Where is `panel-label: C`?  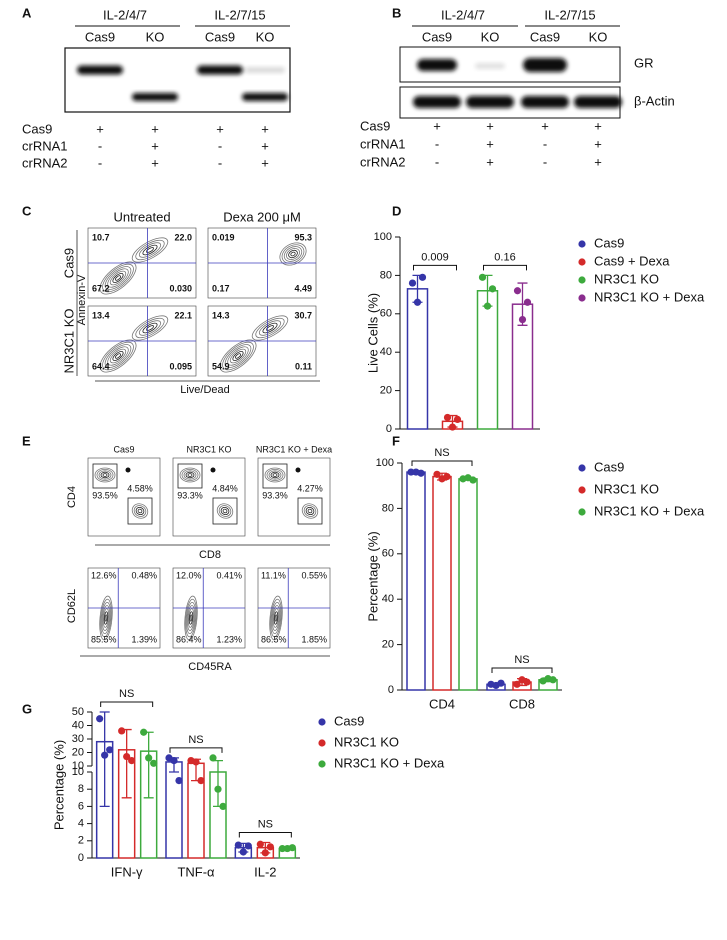
panel-label: C is located at coordinates (27, 210).